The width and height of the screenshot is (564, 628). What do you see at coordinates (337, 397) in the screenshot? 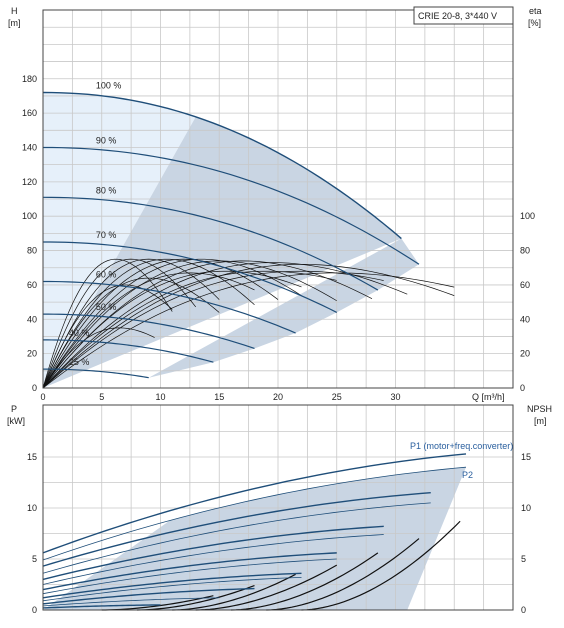
I see `flow-tick-label: 25` at bounding box center [337, 397].